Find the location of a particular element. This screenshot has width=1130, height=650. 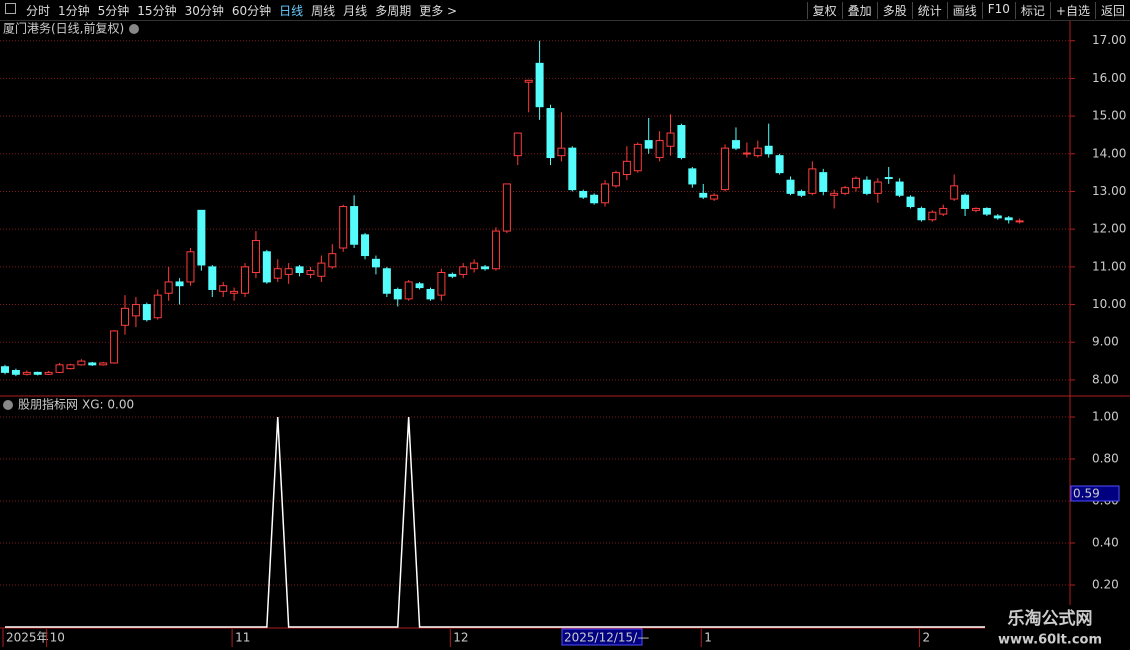

y-tick-label: 14.00 is located at coordinates (1109, 153).